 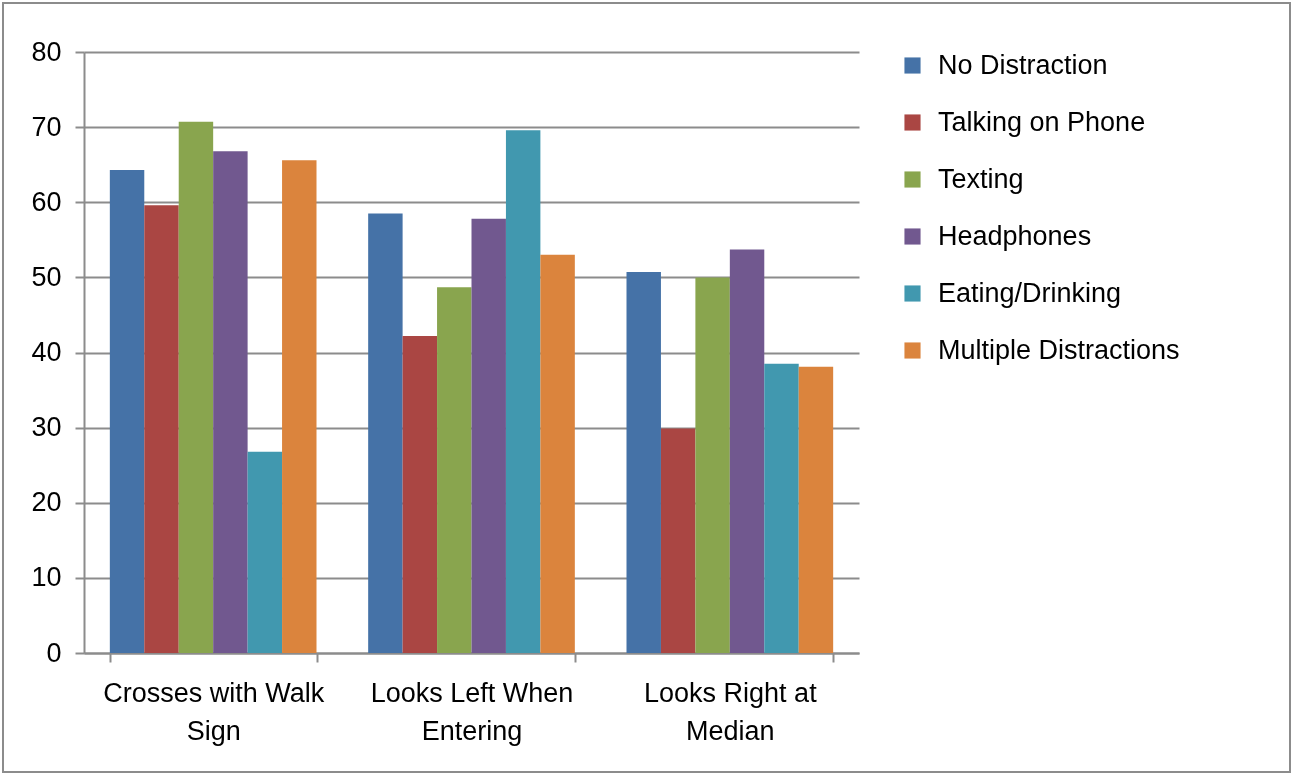 I want to click on x-tick-label: Looks Right at Median, so click(x=731, y=711).